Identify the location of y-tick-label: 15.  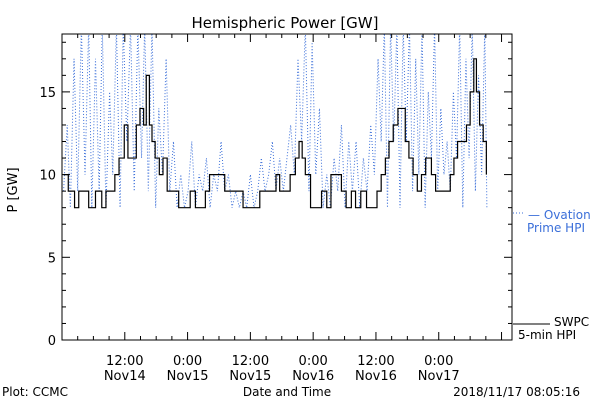
(47, 93).